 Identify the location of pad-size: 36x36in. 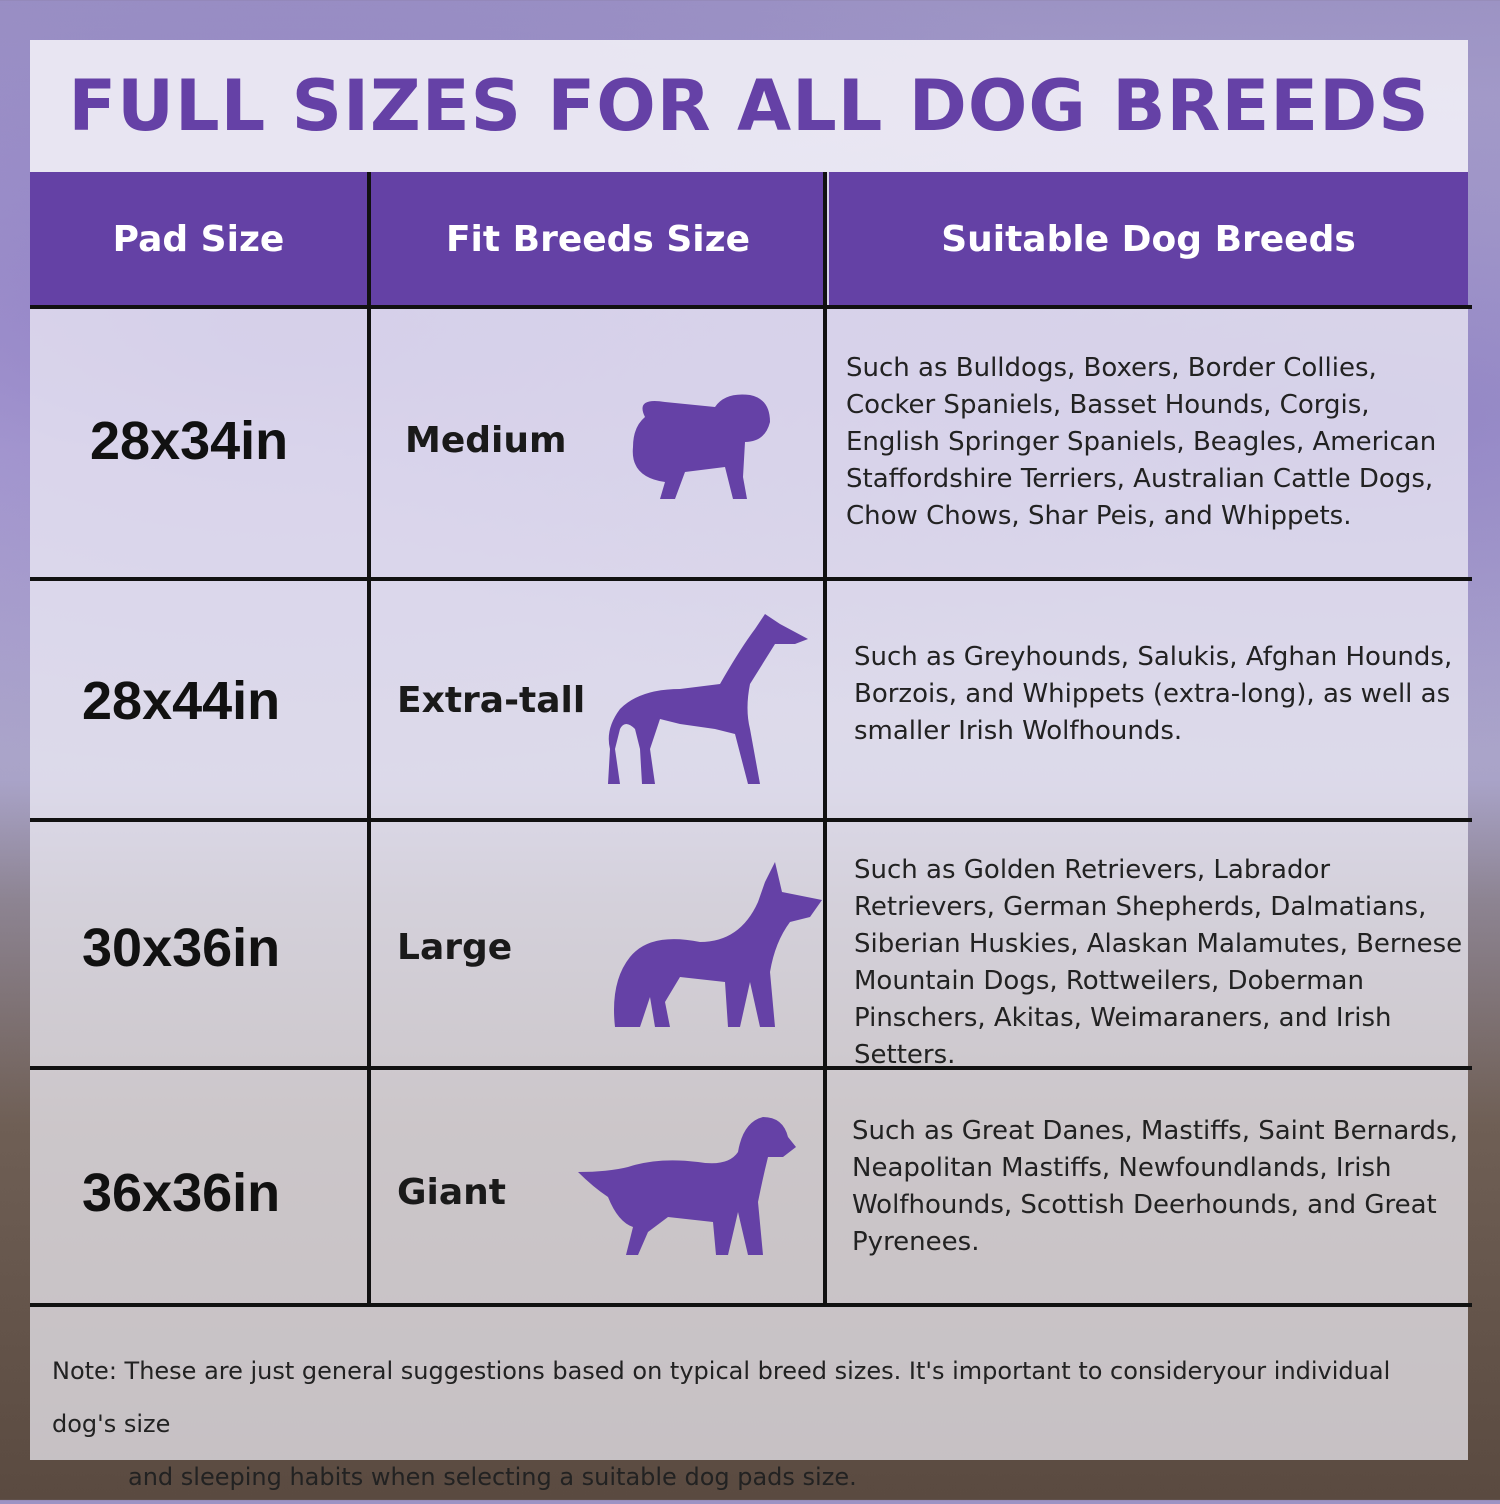
(181, 1193).